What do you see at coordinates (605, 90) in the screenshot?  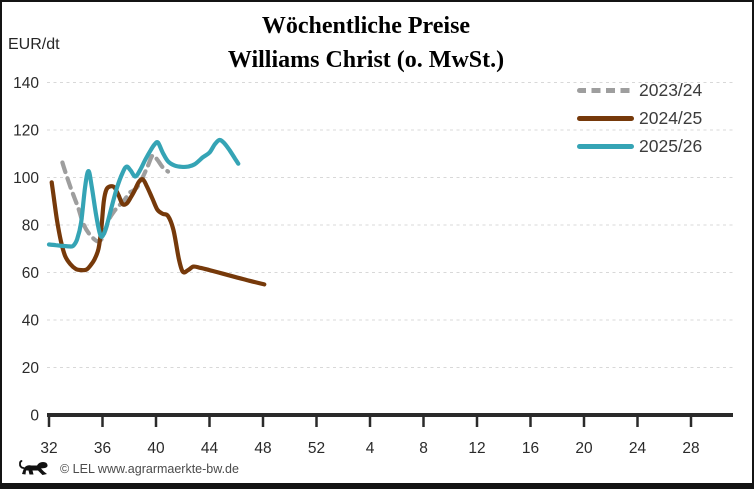 I see `legend-line-sample-dashed` at bounding box center [605, 90].